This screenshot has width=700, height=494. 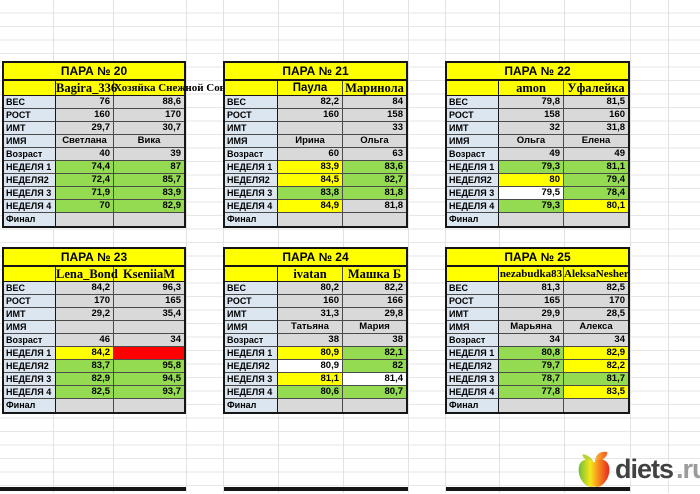 What do you see at coordinates (596, 102) in the screenshot?
I see `data-cell: 81,5` at bounding box center [596, 102].